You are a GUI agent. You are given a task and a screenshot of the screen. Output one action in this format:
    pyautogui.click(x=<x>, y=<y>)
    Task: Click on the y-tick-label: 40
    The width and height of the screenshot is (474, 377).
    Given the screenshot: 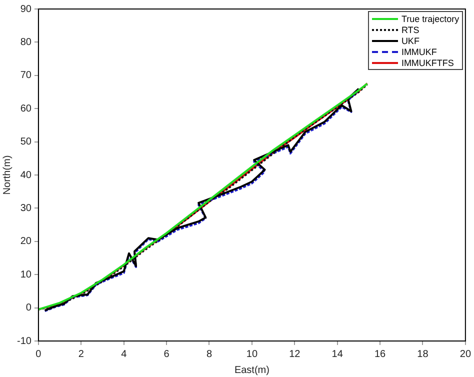 What is the action you would take?
    pyautogui.click(x=26, y=175)
    